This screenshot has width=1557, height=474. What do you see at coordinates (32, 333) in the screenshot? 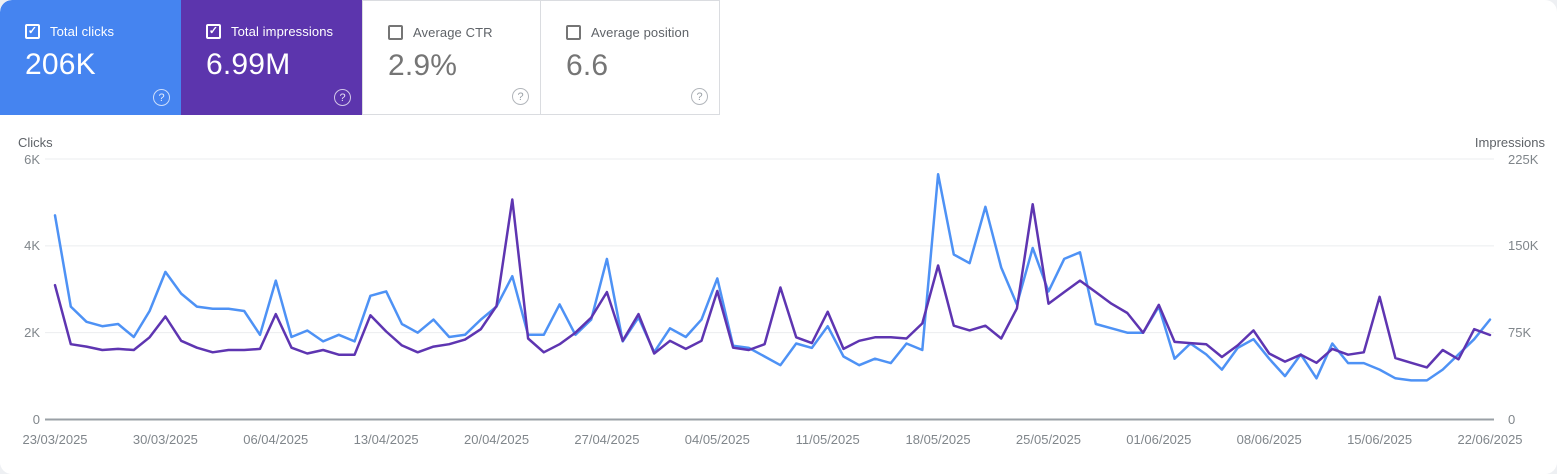
I see `left-axis-tick-label: 2K` at bounding box center [32, 333].